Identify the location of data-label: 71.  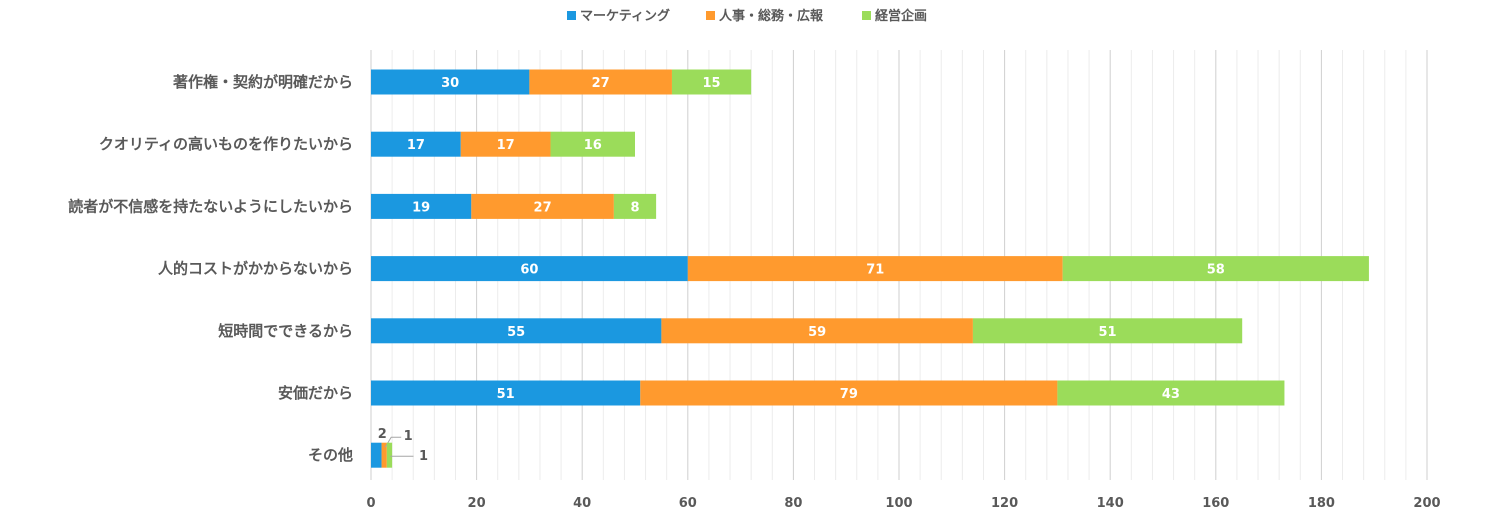
(875, 270).